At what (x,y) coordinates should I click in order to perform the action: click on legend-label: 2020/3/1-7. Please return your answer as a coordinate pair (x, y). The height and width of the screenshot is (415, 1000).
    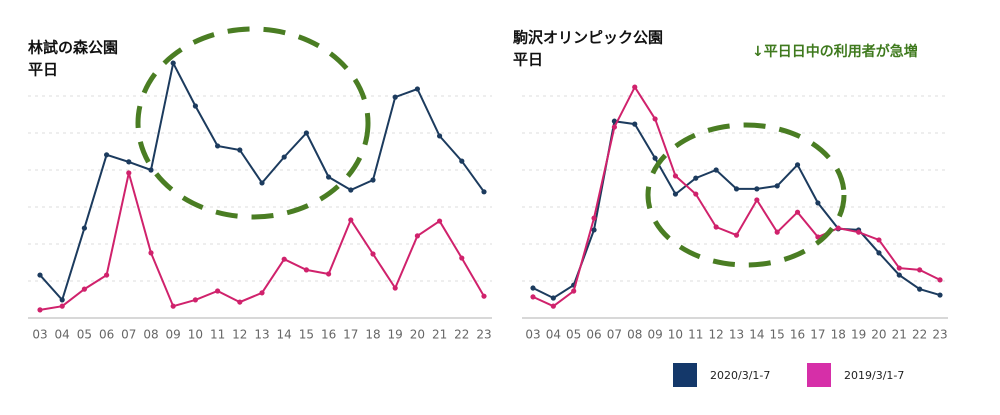
    Looking at the image, I should click on (740, 375).